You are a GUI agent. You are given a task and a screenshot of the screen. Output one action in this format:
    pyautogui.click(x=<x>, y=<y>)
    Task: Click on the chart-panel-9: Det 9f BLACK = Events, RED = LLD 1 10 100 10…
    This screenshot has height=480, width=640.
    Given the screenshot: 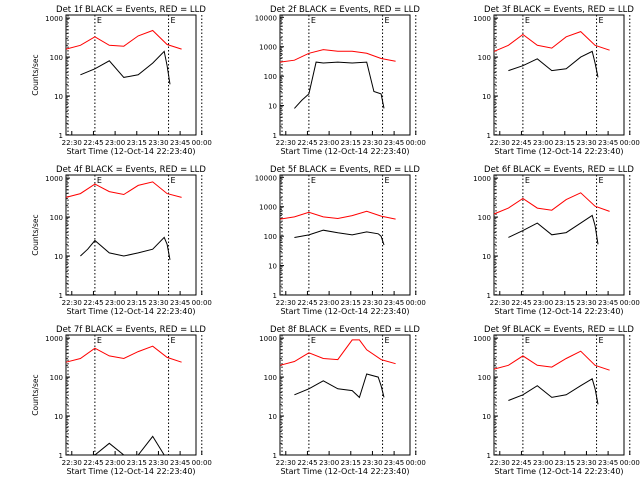 What is the action you would take?
    pyautogui.click(x=556, y=400)
    